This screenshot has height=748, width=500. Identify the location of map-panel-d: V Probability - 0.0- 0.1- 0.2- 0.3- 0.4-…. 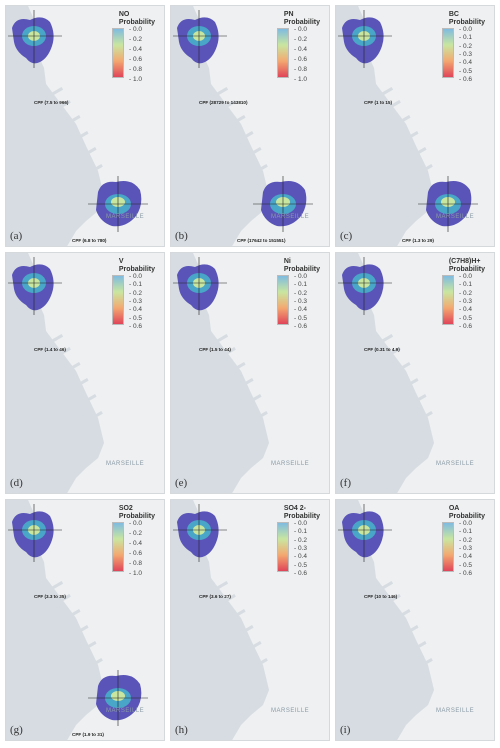
(85, 373).